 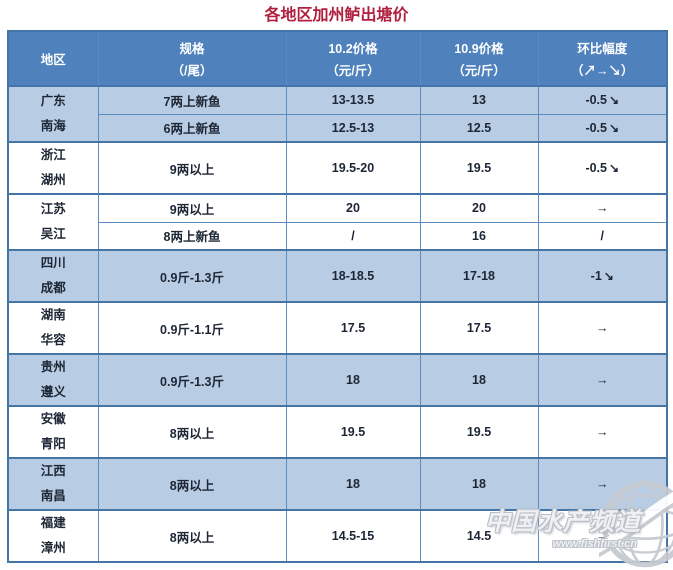 What do you see at coordinates (192, 328) in the screenshot?
I see `spec-cell: 0.9斤-1.1斤` at bounding box center [192, 328].